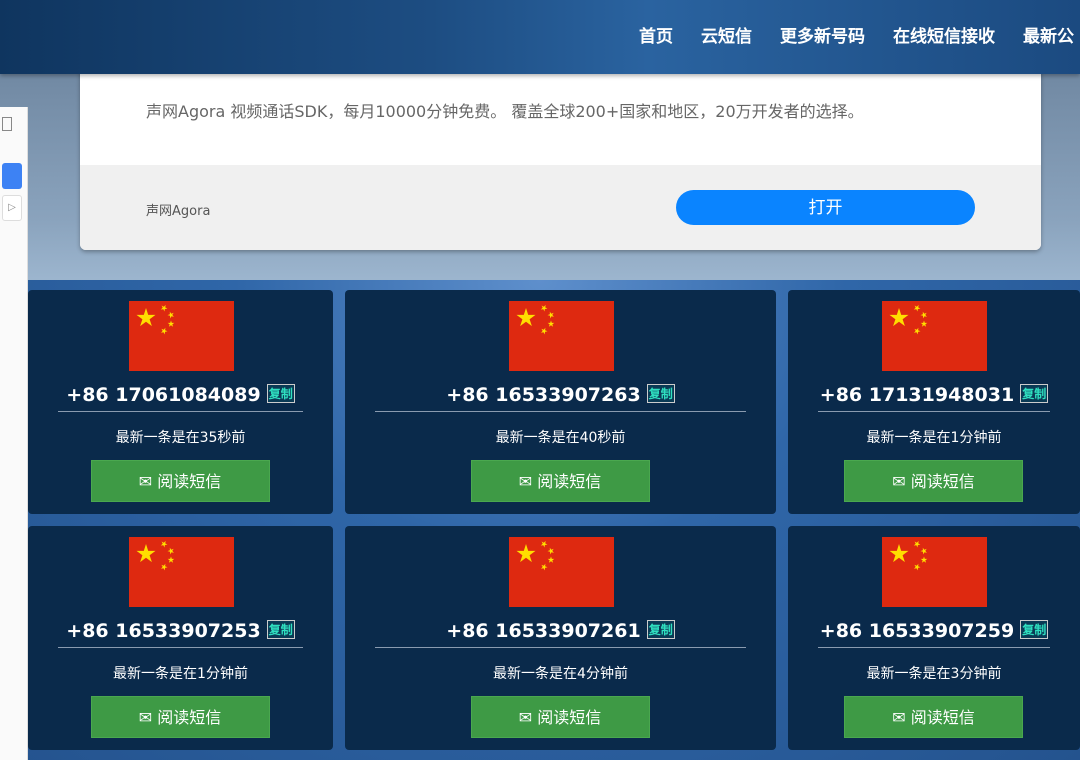 This screenshot has width=1080, height=760. What do you see at coordinates (917, 631) in the screenshot?
I see `phone-number-text: +86 16533907259` at bounding box center [917, 631].